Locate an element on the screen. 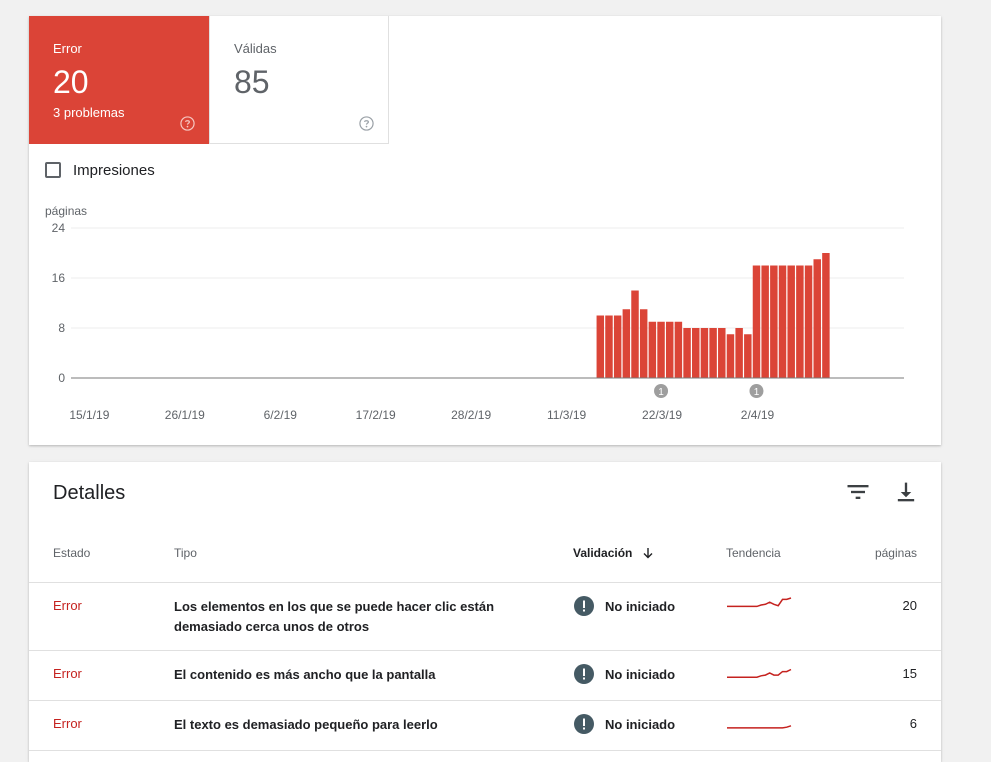 The height and width of the screenshot is (762, 991). y-axis-label: páginas is located at coordinates (66, 211).